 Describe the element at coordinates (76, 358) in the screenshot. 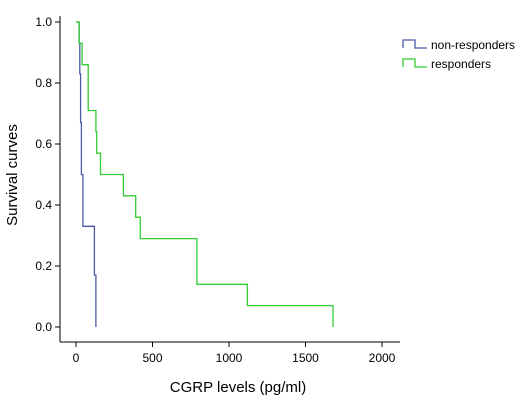

I see `x-tick-label: 0` at that location.